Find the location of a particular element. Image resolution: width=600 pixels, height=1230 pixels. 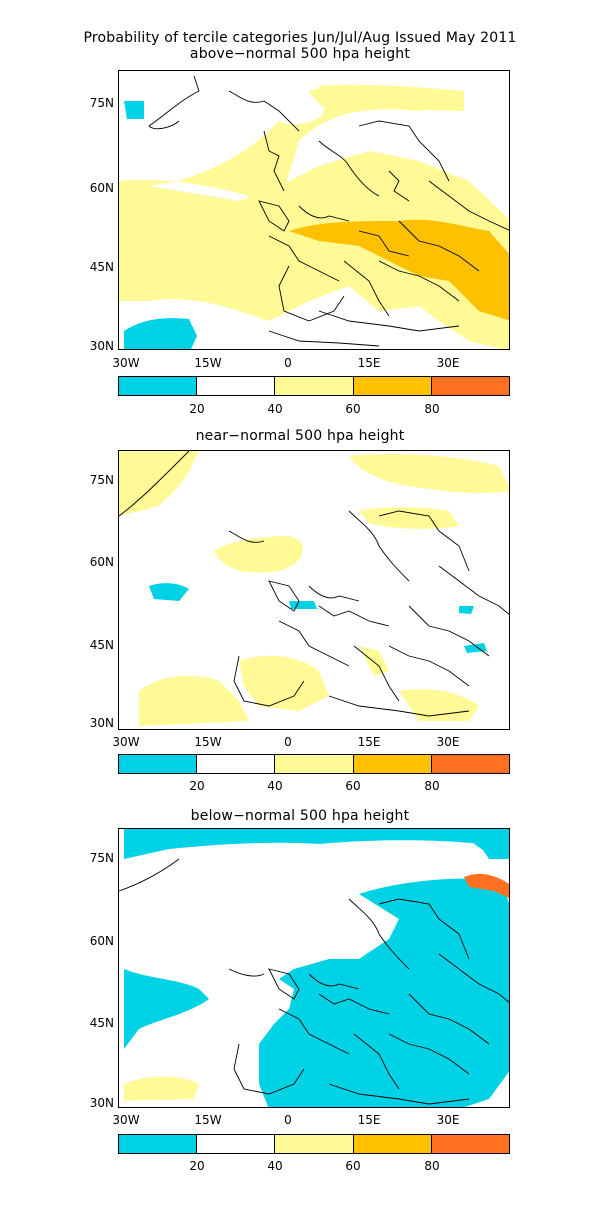

shade-amber is located at coordinates (399, 270).